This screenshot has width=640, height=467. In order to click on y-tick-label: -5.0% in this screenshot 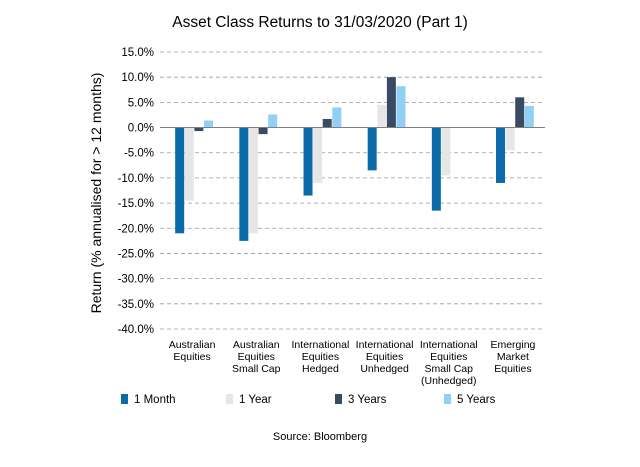, I will do `click(139, 154)`.